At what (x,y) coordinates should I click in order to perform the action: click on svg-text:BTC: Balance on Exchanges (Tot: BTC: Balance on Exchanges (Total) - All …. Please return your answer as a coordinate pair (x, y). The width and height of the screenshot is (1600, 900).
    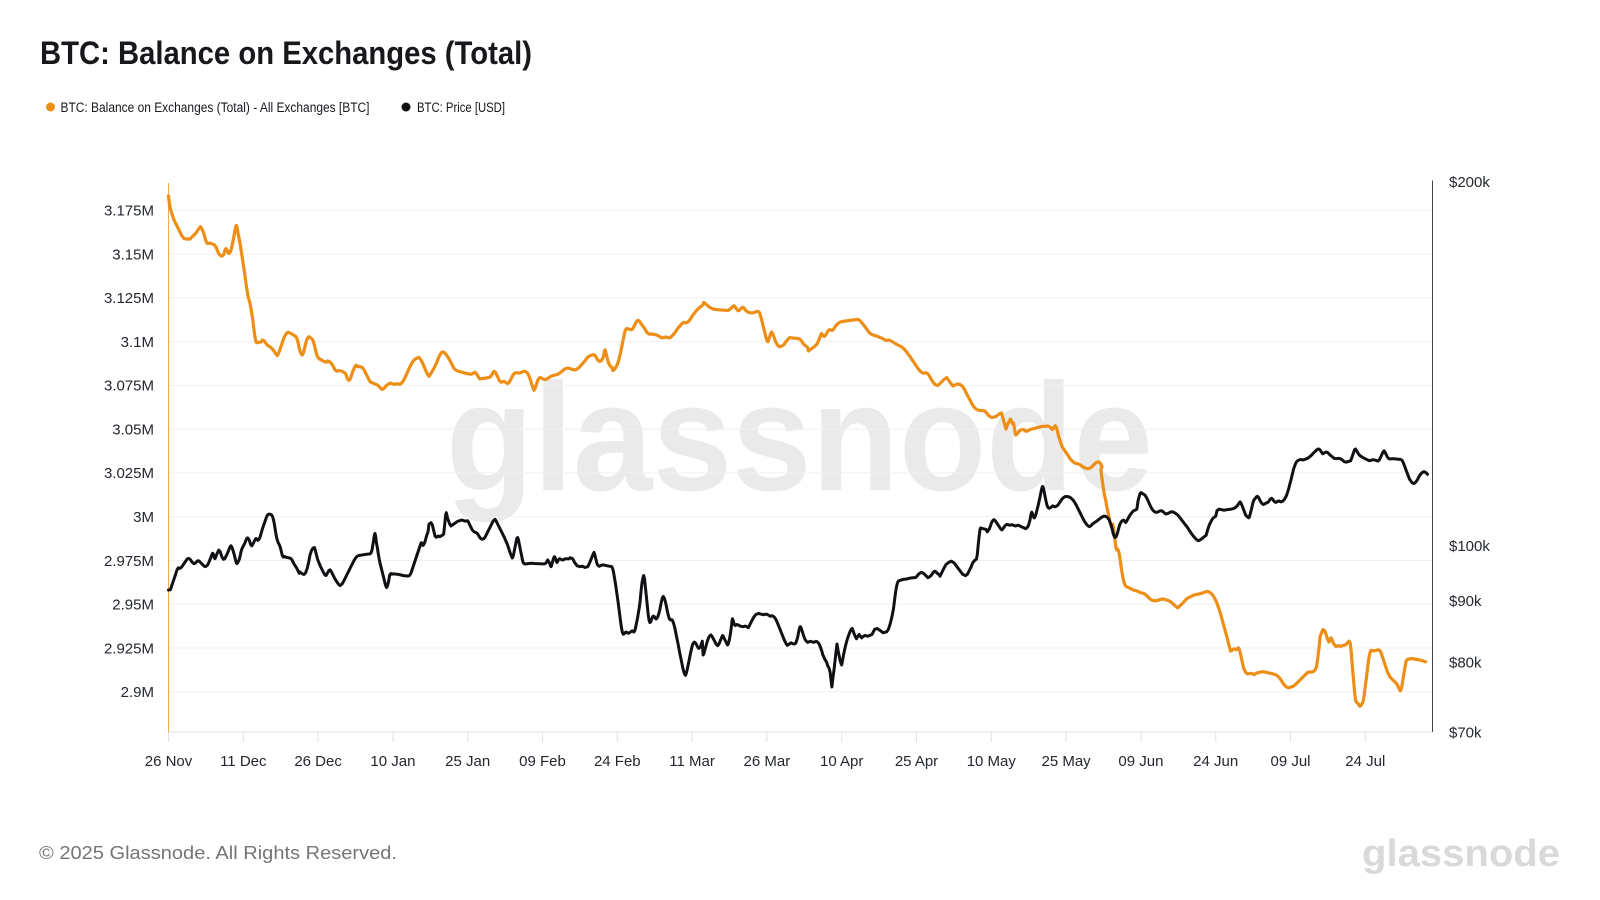
    Looking at the image, I should click on (215, 107).